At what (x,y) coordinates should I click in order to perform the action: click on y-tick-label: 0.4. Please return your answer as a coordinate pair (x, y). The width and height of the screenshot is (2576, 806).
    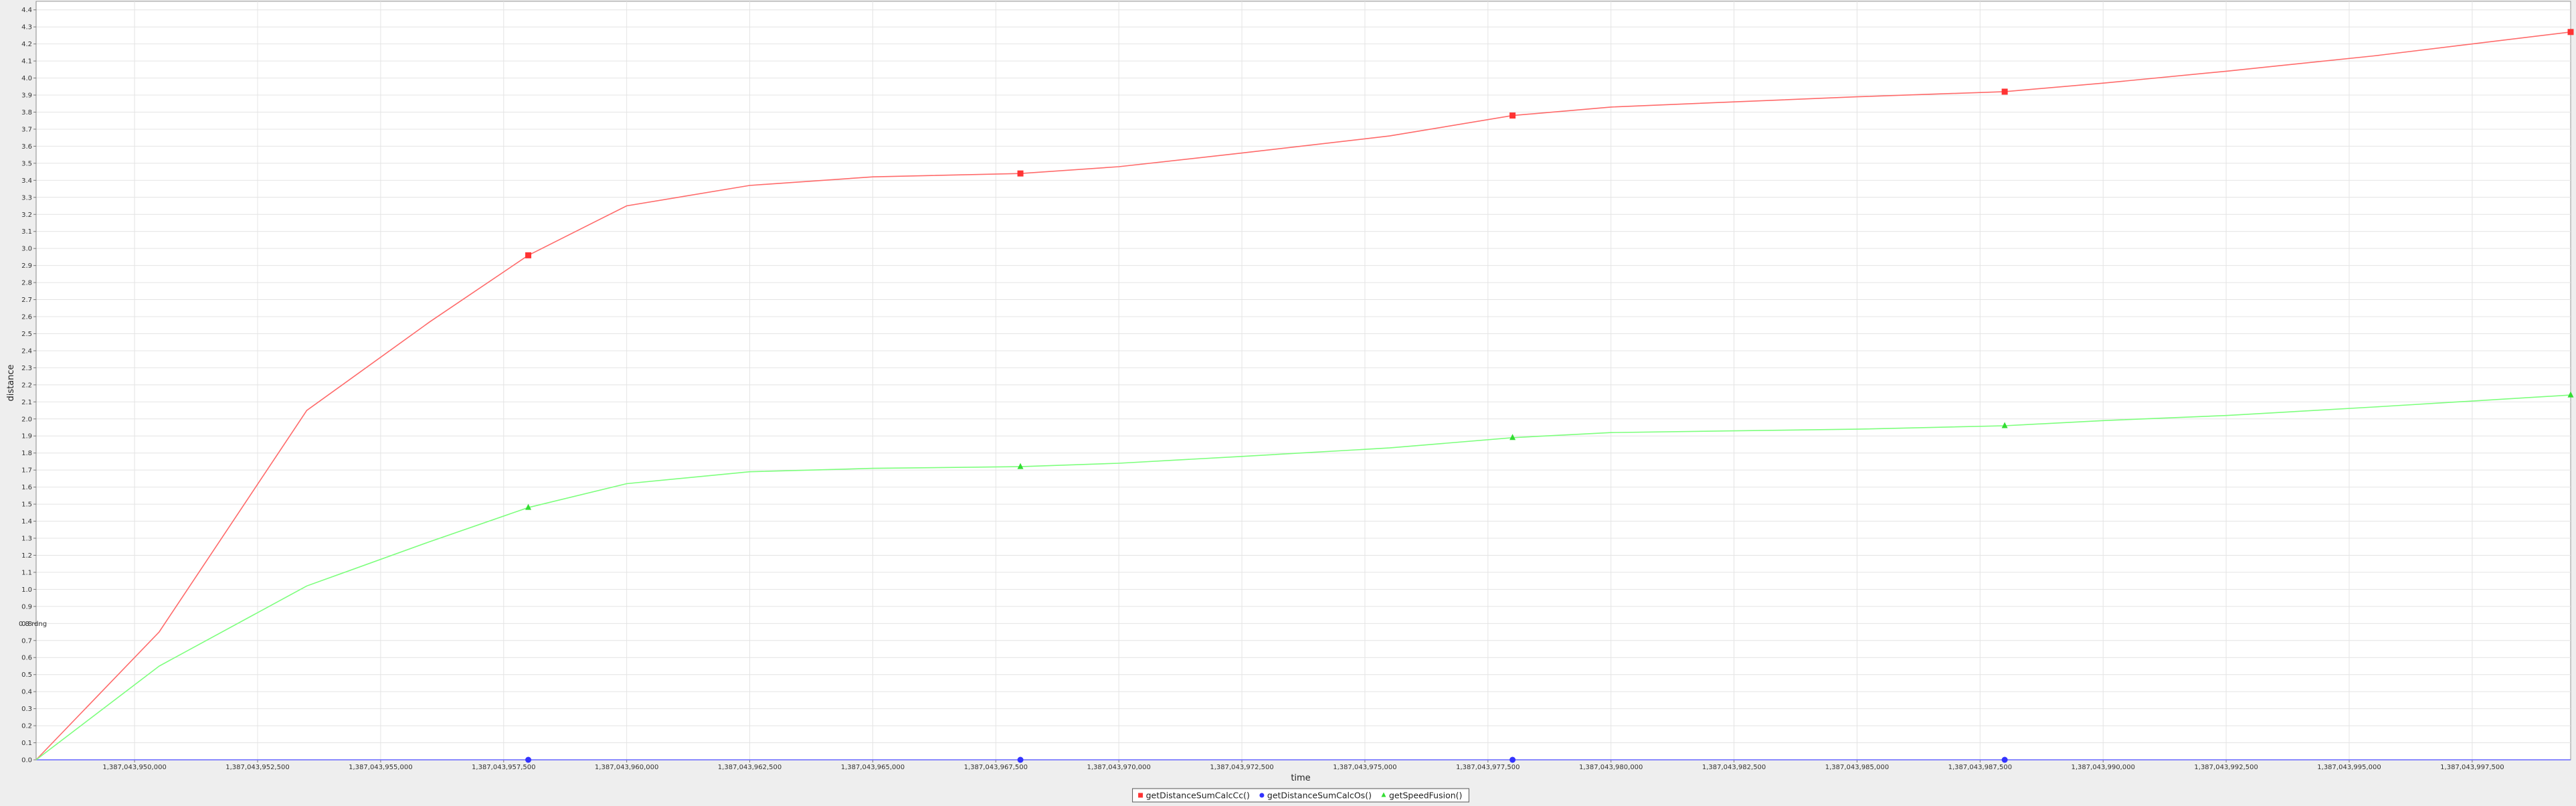
    Looking at the image, I should click on (27, 692).